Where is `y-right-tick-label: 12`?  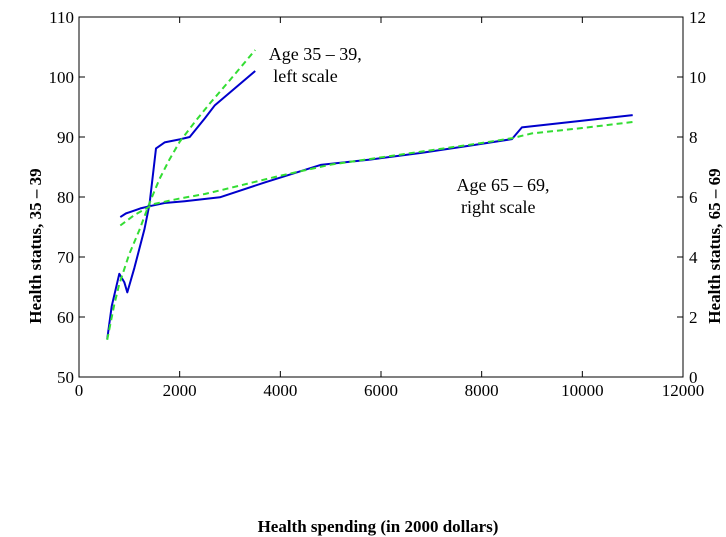
y-right-tick-label: 12 is located at coordinates (697, 17).